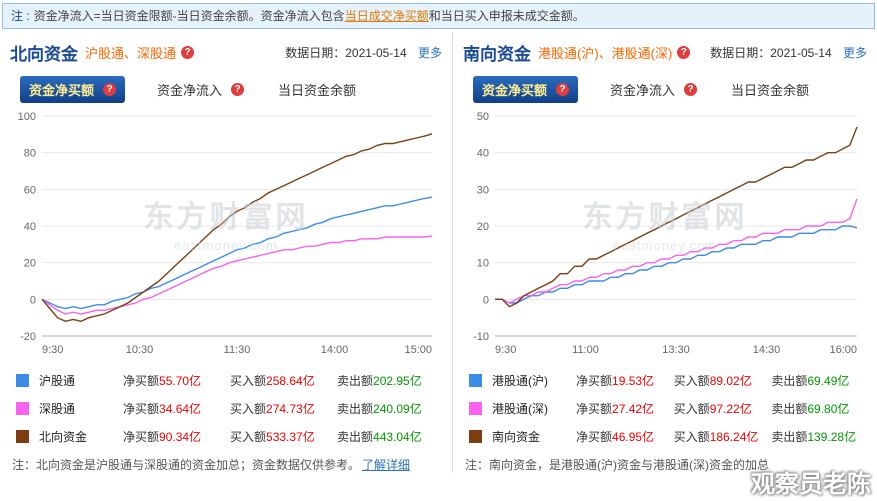  What do you see at coordinates (676, 350) in the screenshot?
I see `svg-text: 13:30` at bounding box center [676, 350].